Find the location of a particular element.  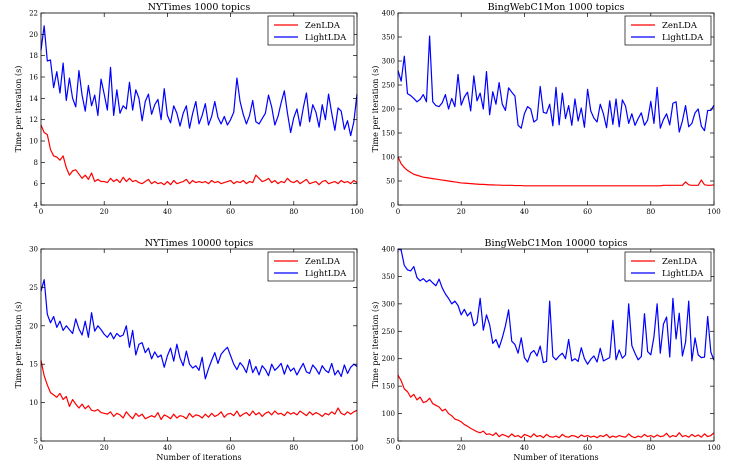

y-tick-label: 18 is located at coordinates (33, 56).